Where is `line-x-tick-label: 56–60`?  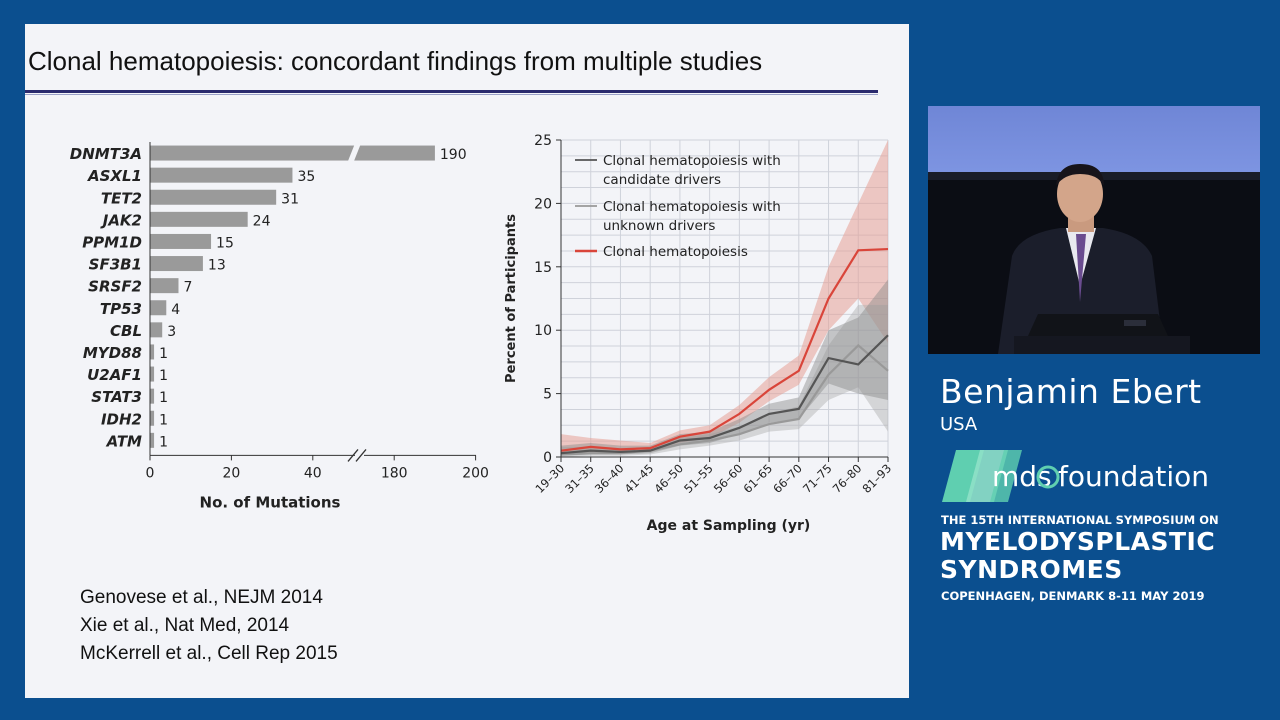 line-x-tick-label: 56–60 is located at coordinates (728, 478).